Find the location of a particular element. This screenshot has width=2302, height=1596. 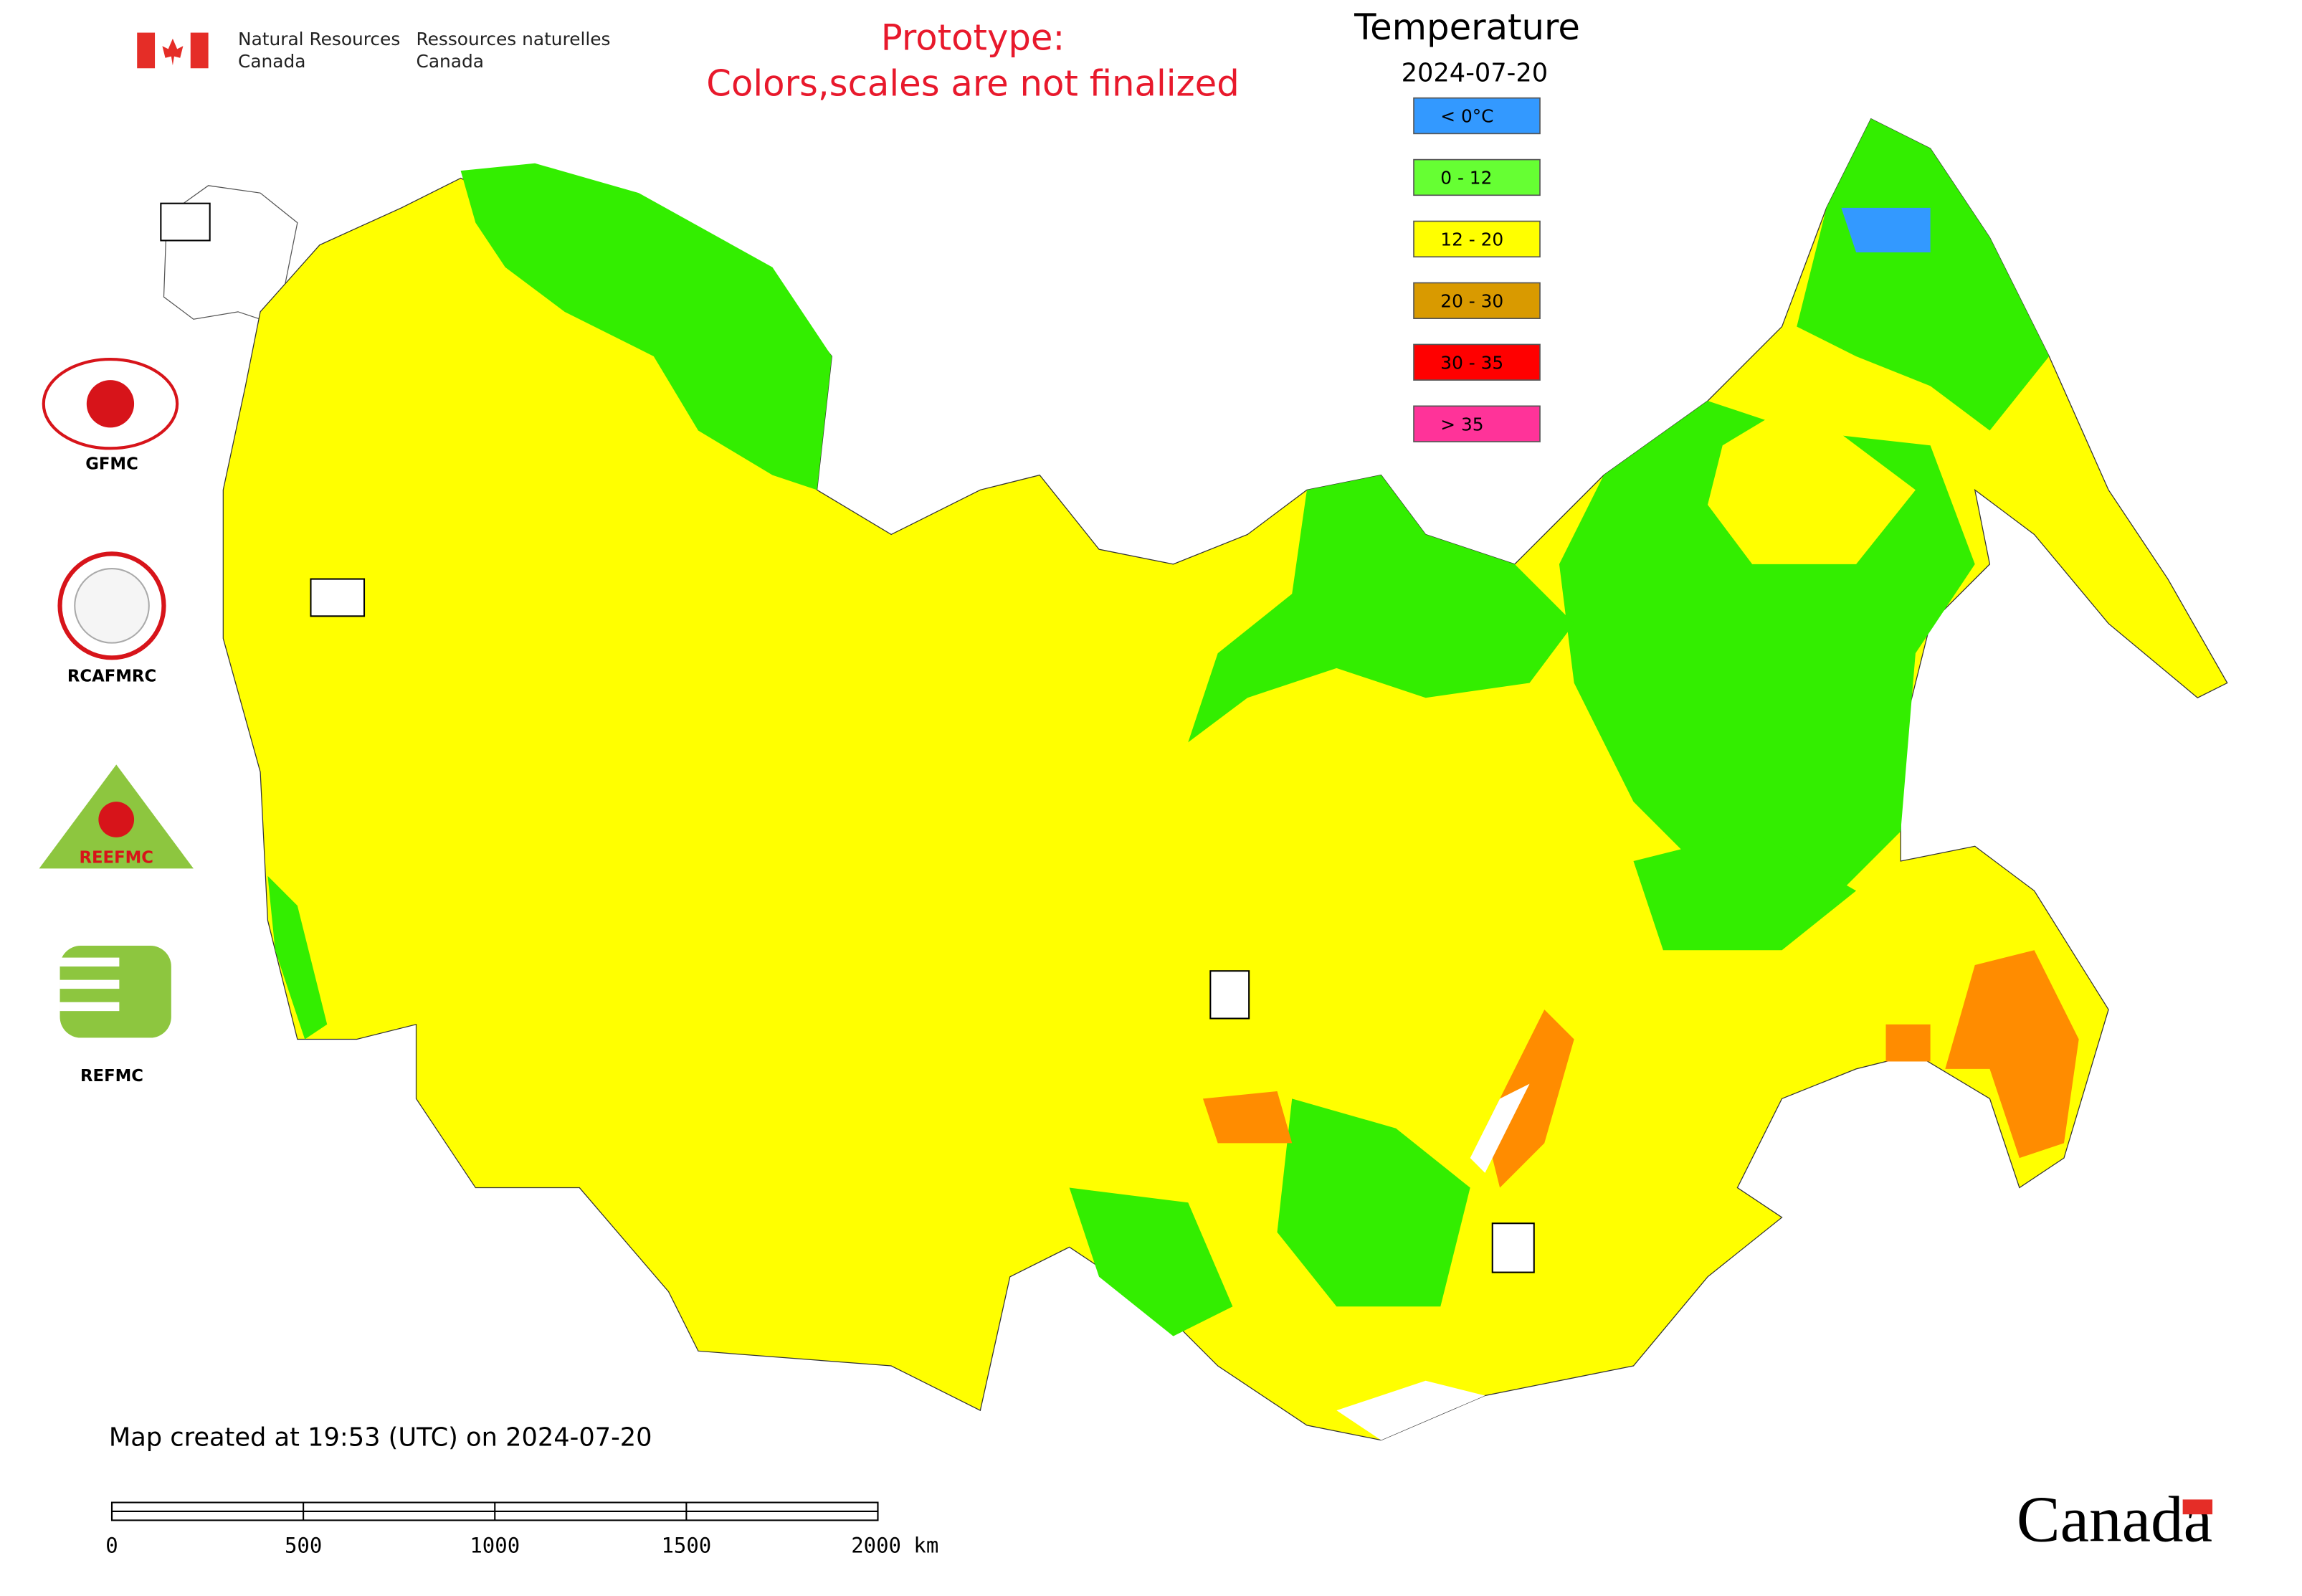

scale-label: 1500 is located at coordinates (686, 1546).